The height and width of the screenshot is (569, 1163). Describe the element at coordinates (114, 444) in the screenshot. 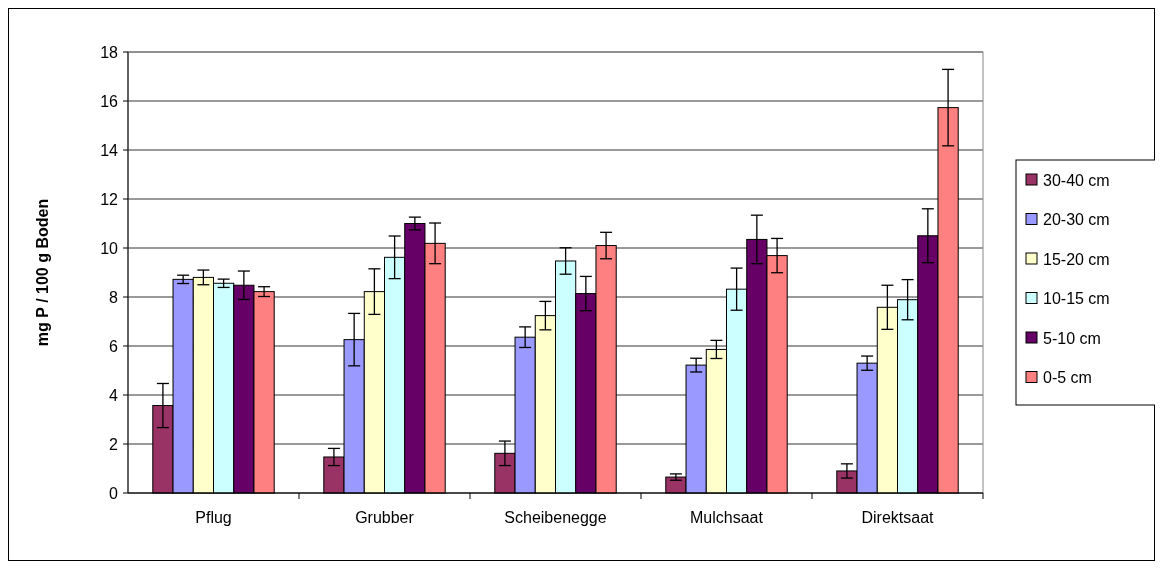

I see `y-tick-label: 2` at that location.